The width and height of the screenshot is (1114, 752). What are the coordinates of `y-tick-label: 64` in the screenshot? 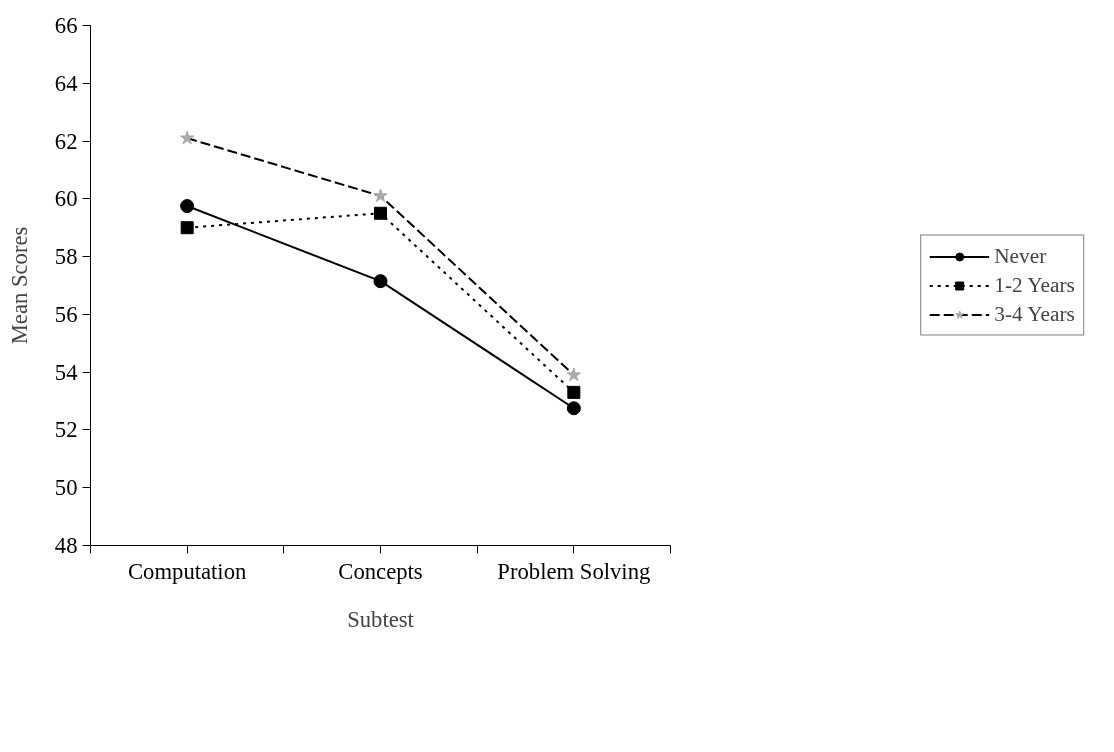 It's located at (66, 83).